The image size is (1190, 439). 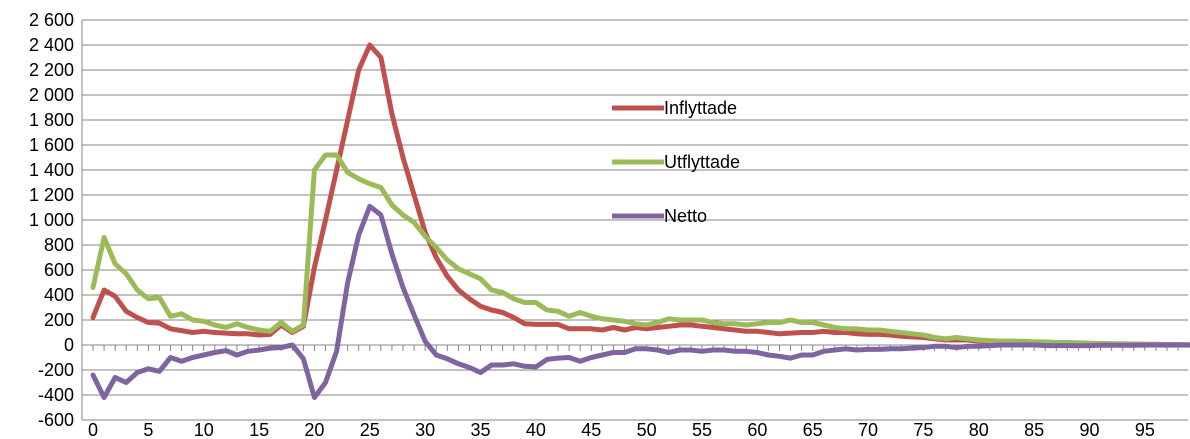 I want to click on legend-label: Inflyttade, so click(x=700, y=108).